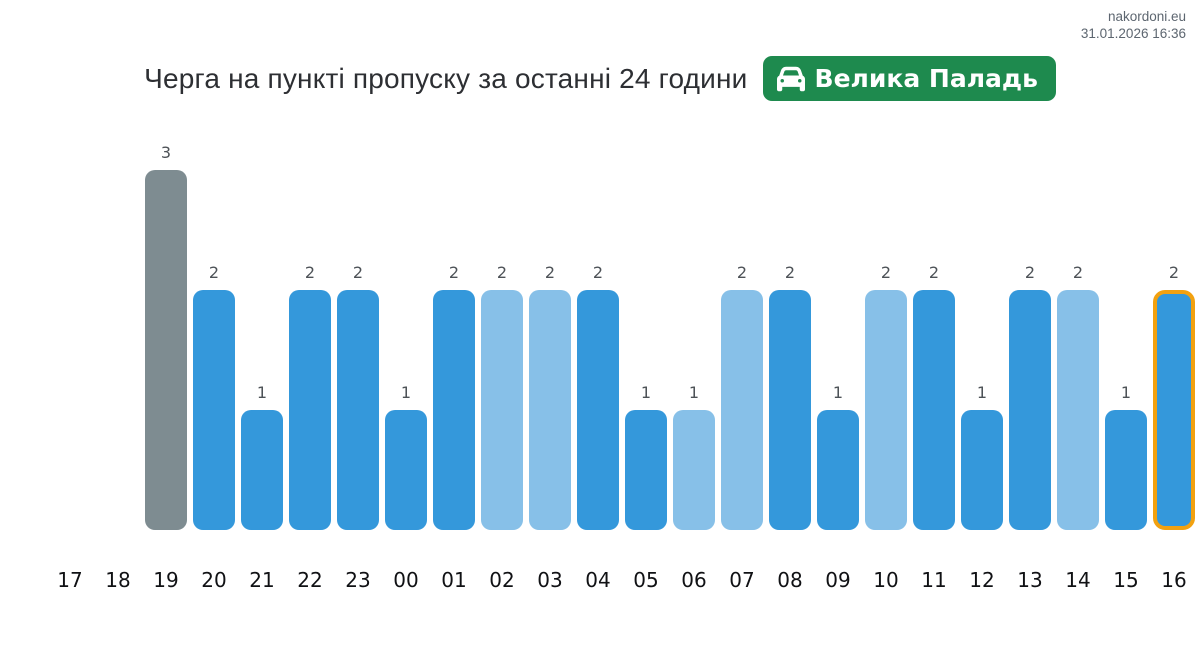 The height and width of the screenshot is (651, 1200). Describe the element at coordinates (70, 336) in the screenshot. I see `bar-area` at that location.